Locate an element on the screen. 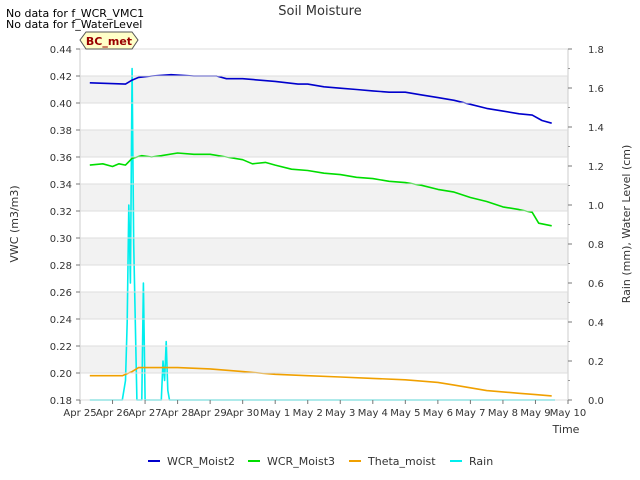 Image resolution: width=640 pixels, height=480 pixels. y2-tick-label-1: 0.2 is located at coordinates (596, 362).